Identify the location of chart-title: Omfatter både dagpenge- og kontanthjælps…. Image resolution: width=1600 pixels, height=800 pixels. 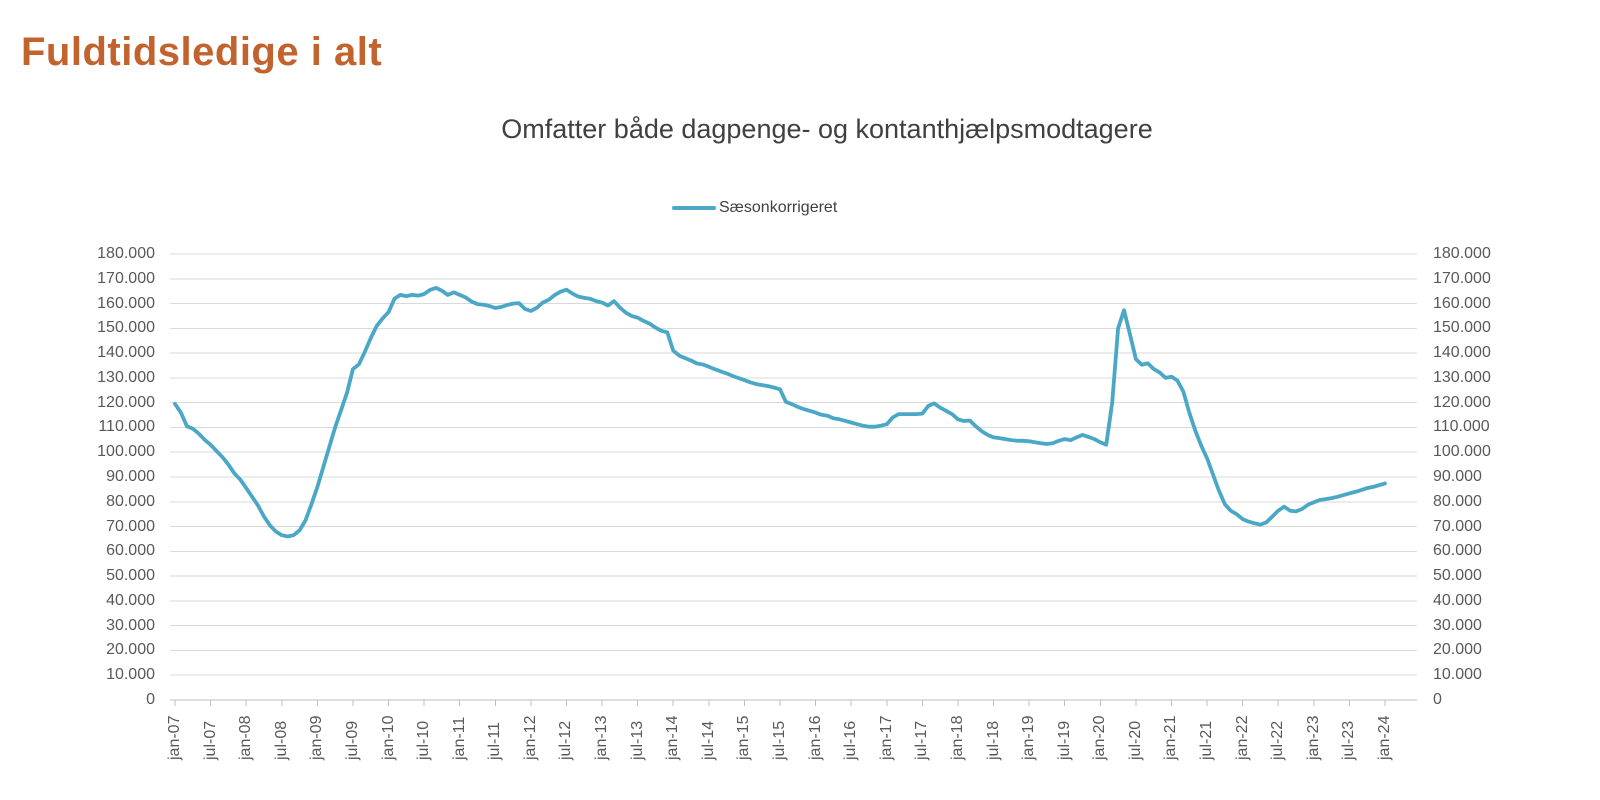
(827, 129).